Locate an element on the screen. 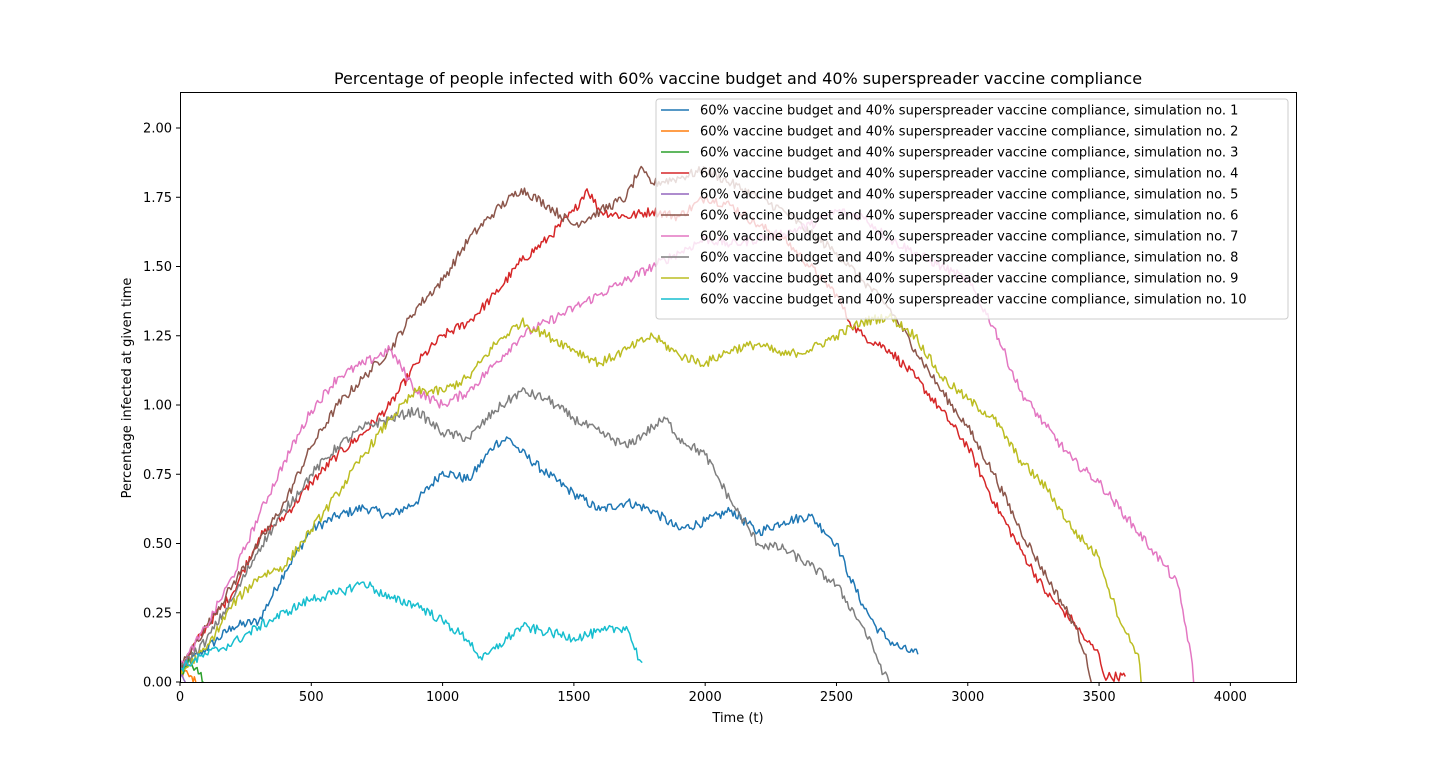 The height and width of the screenshot is (766, 1440). x-axis-label: Time (t) is located at coordinates (737, 718).